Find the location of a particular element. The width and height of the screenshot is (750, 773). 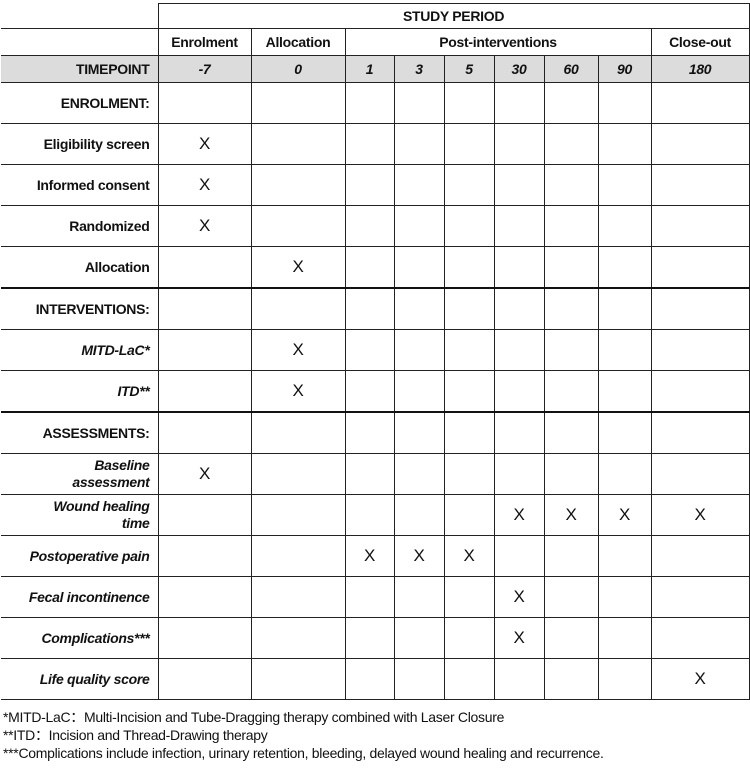

schedule-row: Baseline assessment X is located at coordinates (375, 474).